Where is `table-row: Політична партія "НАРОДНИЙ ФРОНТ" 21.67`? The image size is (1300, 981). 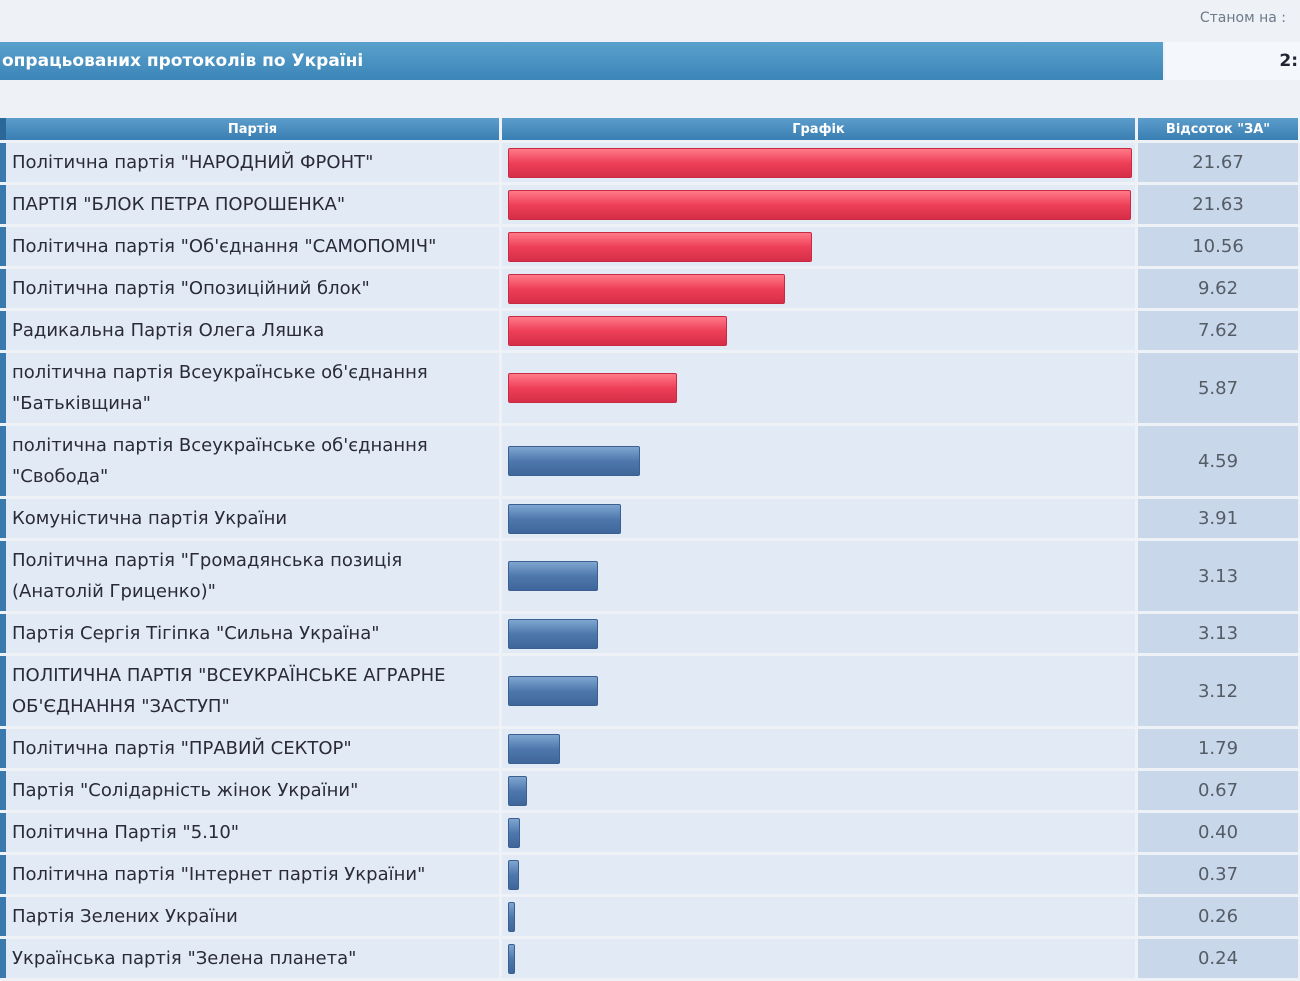 table-row: Політична партія "НАРОДНИЙ ФРОНТ" 21.67 is located at coordinates (649, 162).